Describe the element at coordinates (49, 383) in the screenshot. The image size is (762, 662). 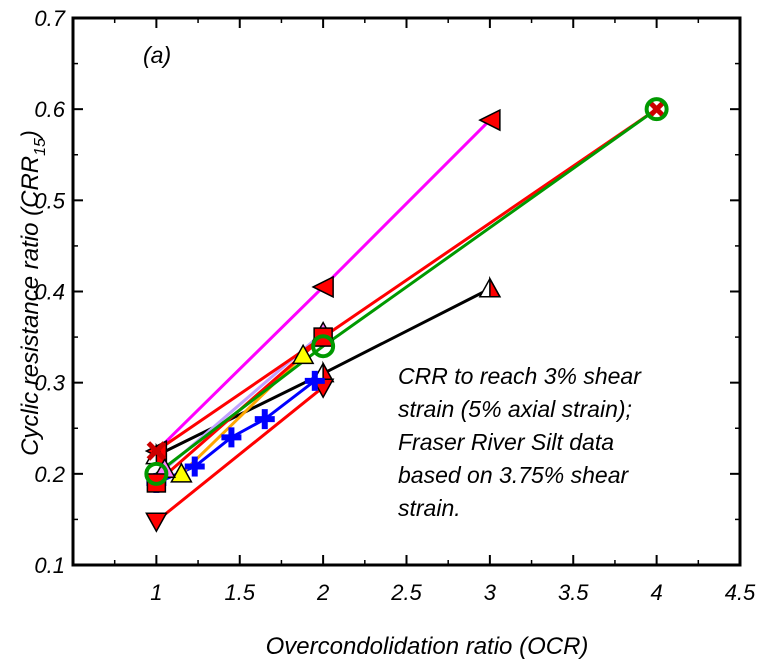
I see `y-tick-label: 0.3` at that location.